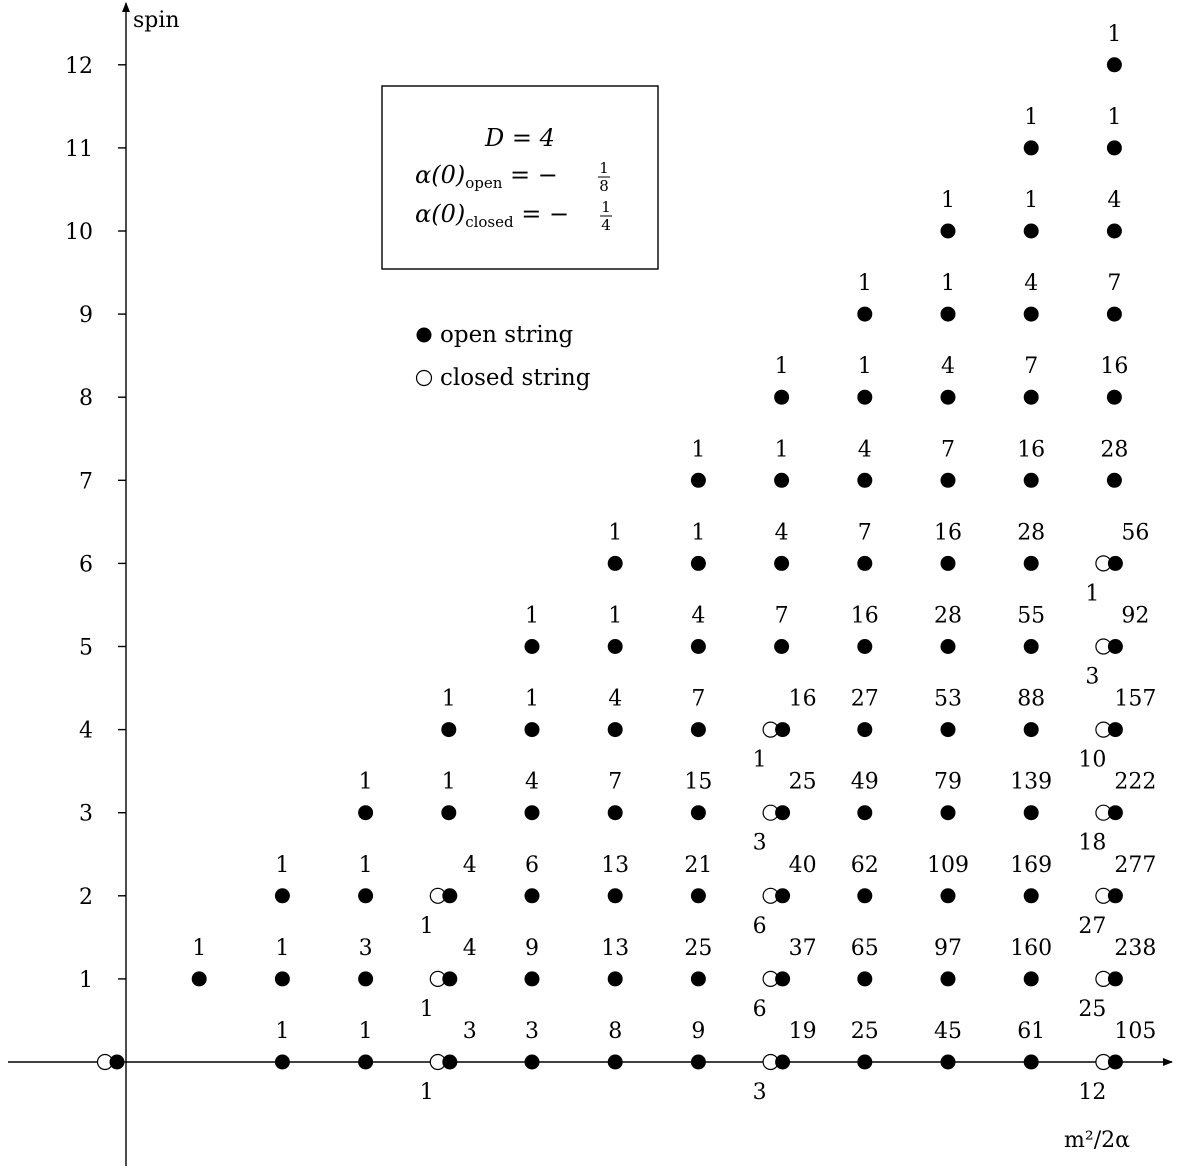 The height and width of the screenshot is (1169, 1177). What do you see at coordinates (604, 168) in the screenshot?
I see `open-intercept-frac-num: 1` at bounding box center [604, 168].